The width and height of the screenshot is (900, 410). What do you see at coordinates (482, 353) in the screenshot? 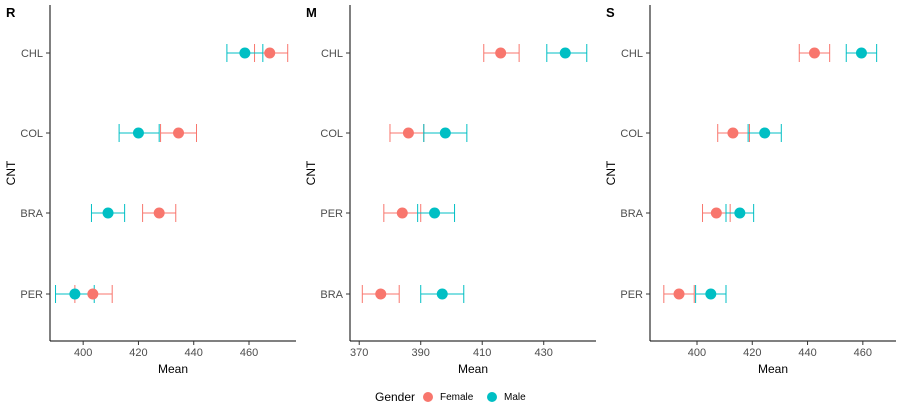
I see `x-tick-label: 410` at bounding box center [482, 353].